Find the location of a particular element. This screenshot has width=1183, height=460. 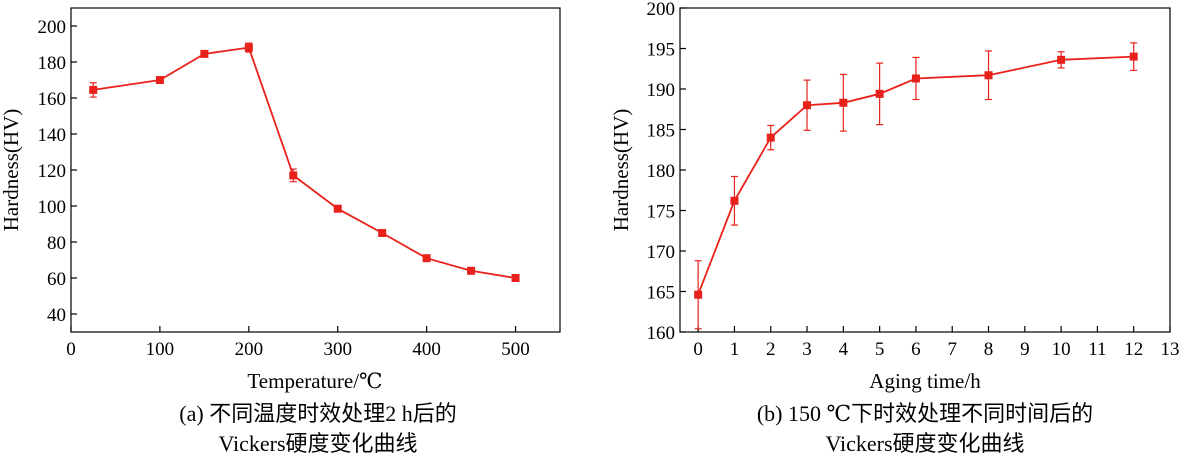

x-axis-label-b: Aging time/h is located at coordinates (925, 381).